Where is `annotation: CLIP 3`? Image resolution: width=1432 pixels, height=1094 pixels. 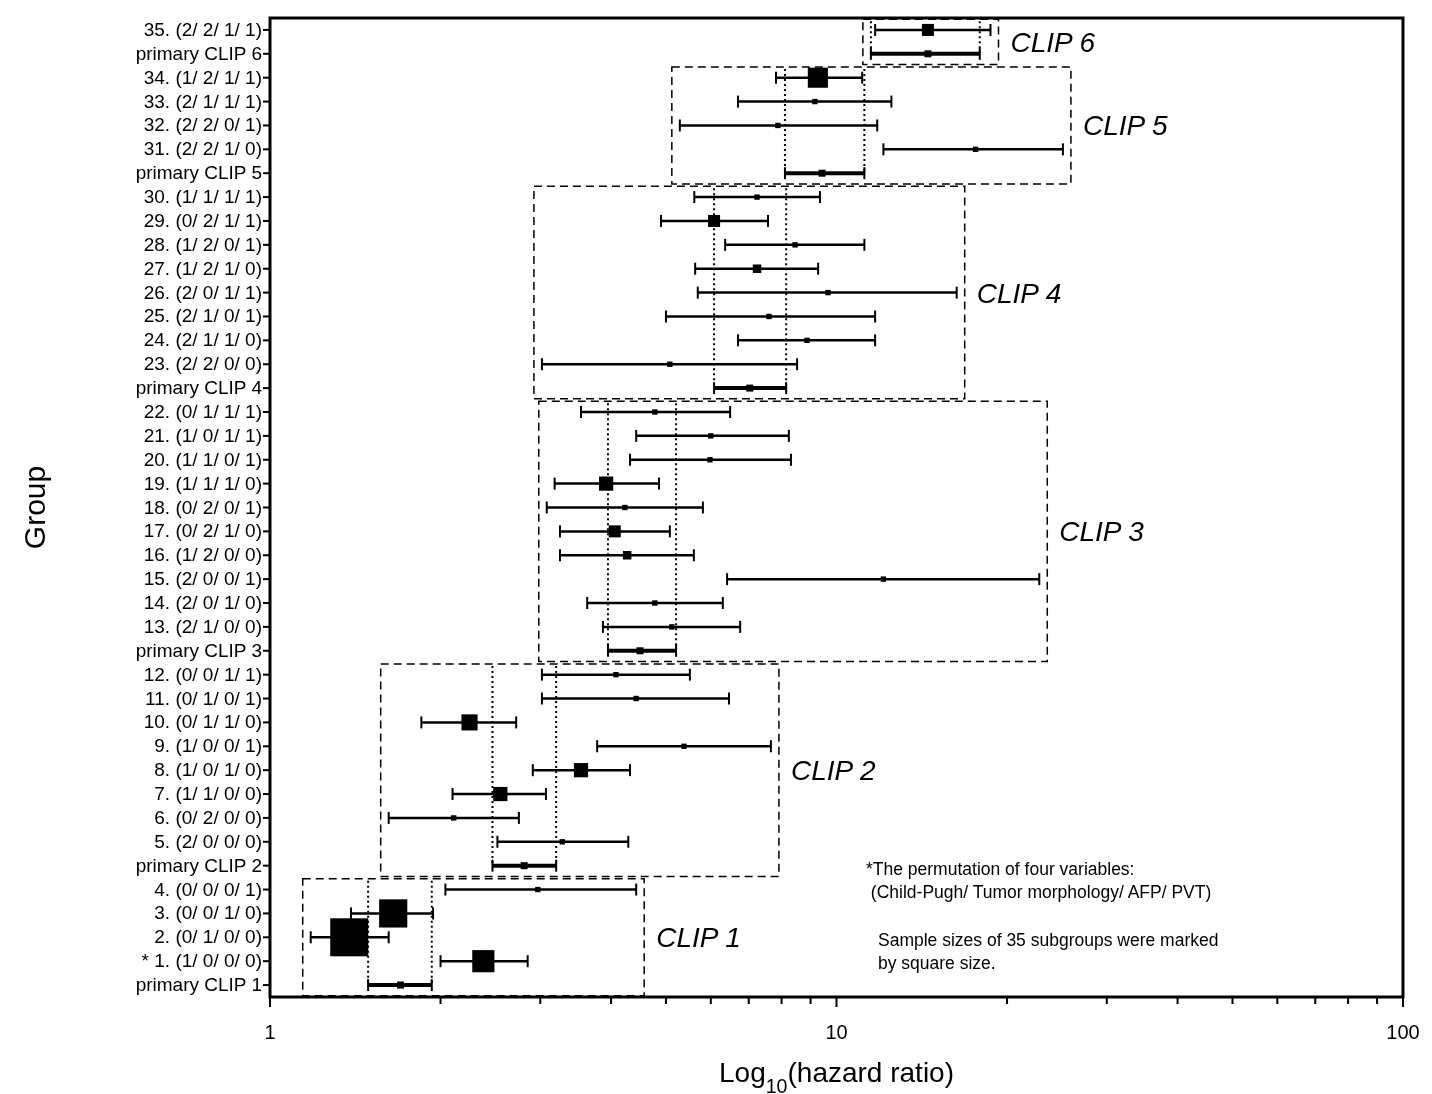
annotation: CLIP 3 is located at coordinates (1102, 532).